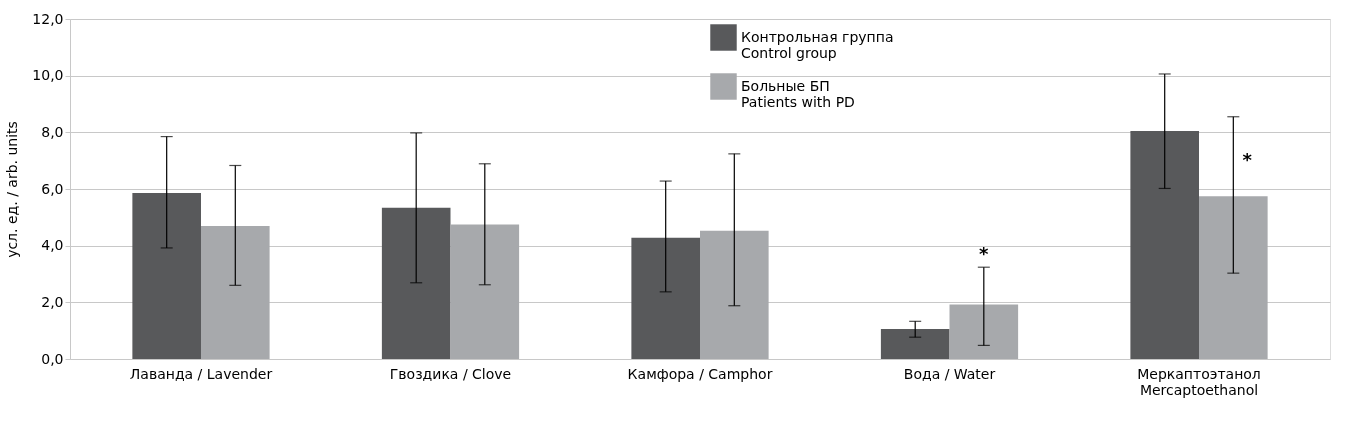 The height and width of the screenshot is (421, 1371). What do you see at coordinates (52, 301) in the screenshot?
I see `y-tick-label: 2,0` at bounding box center [52, 301].